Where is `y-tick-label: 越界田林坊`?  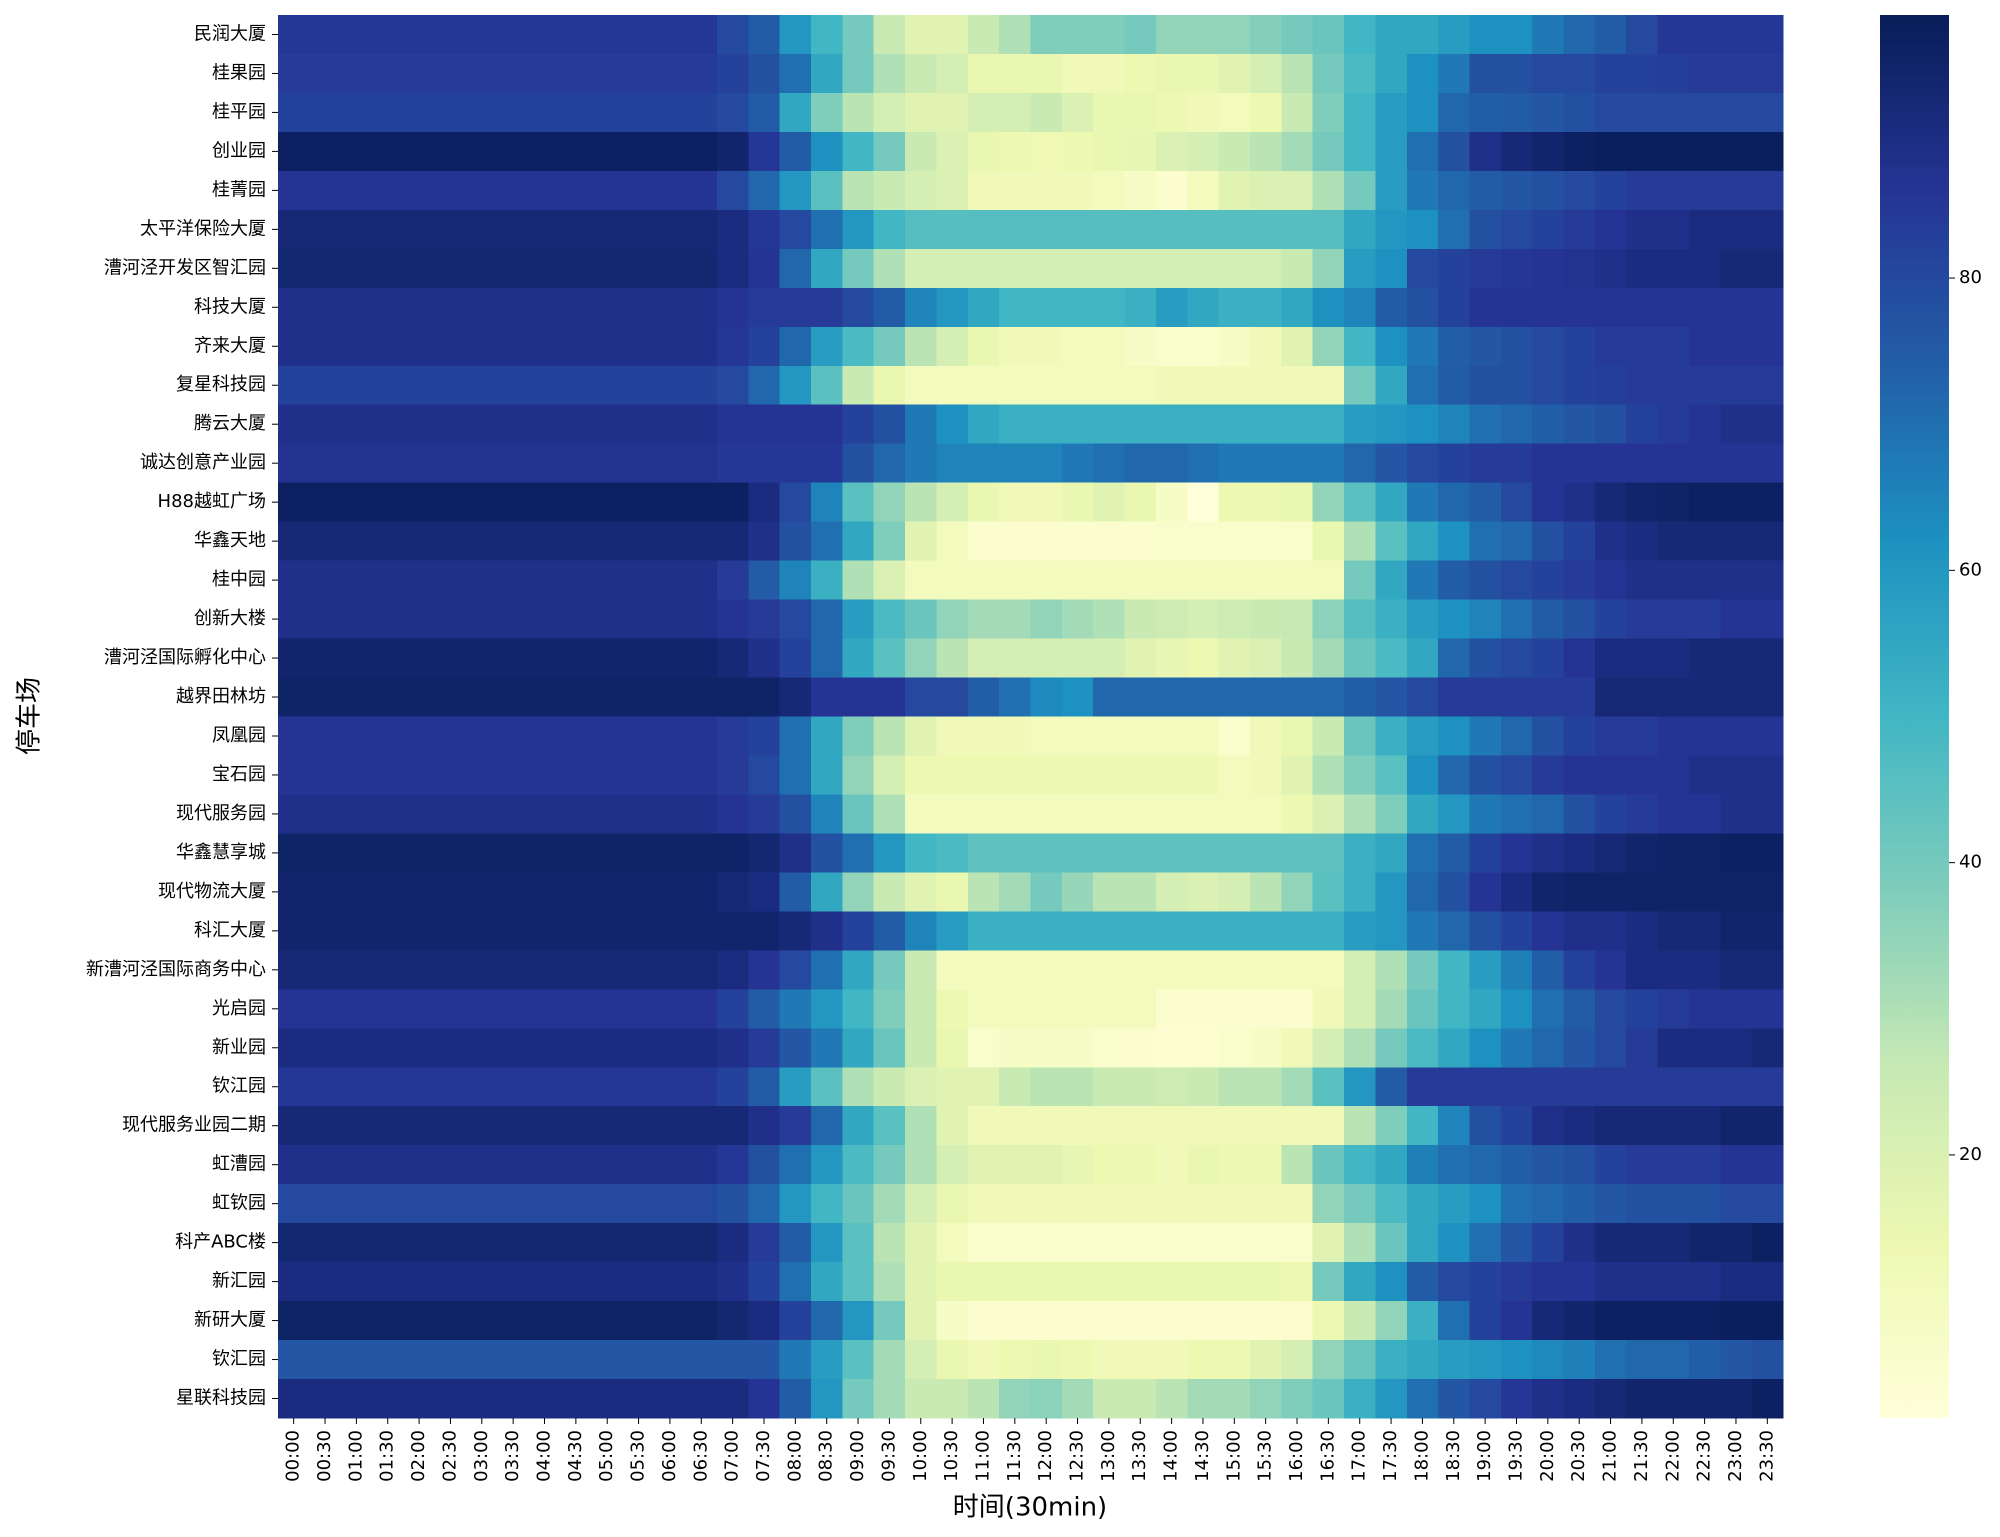 y-tick-label: 越界田林坊 is located at coordinates (221, 696).